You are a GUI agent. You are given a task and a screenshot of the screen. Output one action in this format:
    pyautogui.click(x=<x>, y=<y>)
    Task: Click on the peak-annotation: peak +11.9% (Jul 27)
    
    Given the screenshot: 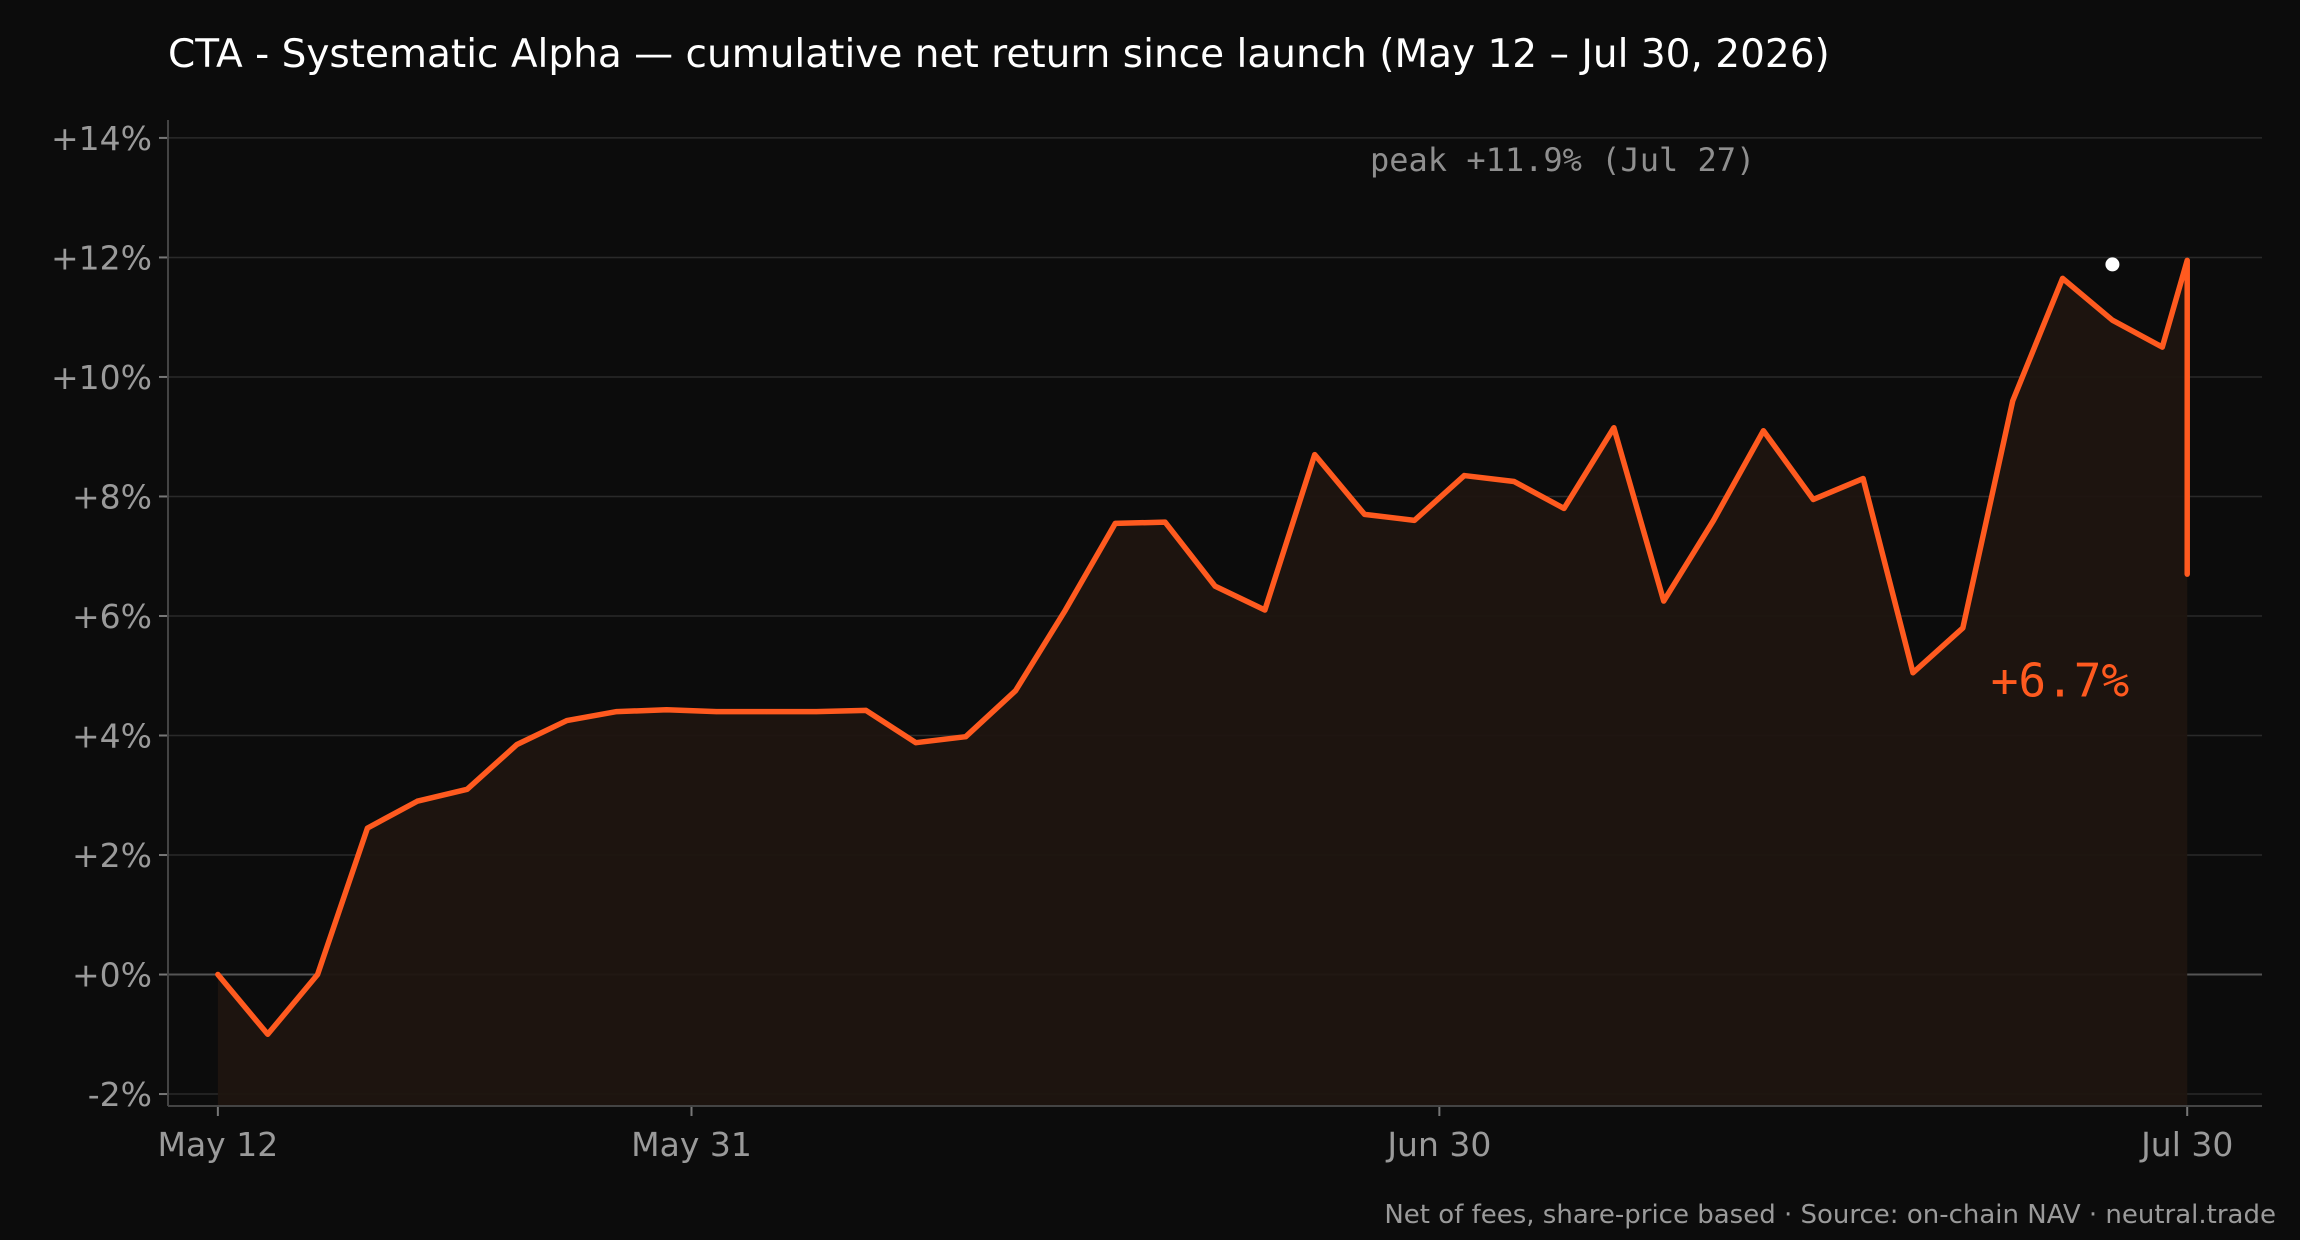 What is the action you would take?
    pyautogui.click(x=1562, y=160)
    